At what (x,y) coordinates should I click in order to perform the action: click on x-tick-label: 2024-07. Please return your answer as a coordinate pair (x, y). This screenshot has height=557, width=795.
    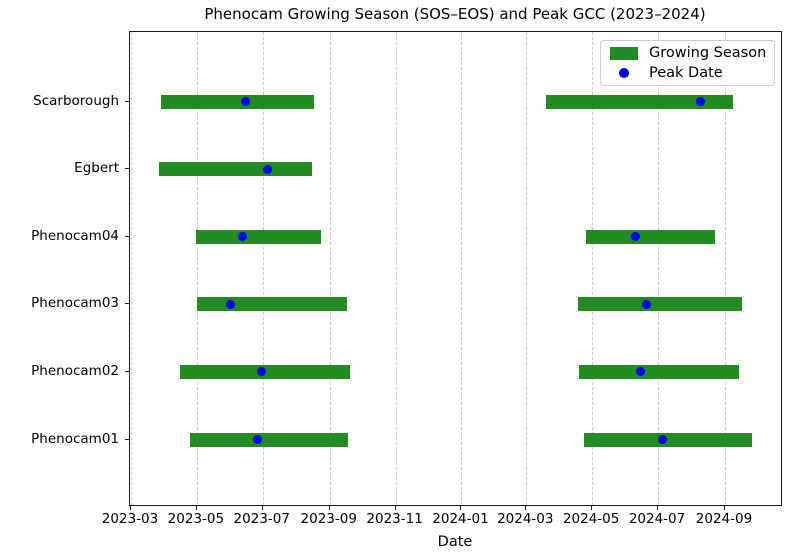
    Looking at the image, I should click on (657, 519).